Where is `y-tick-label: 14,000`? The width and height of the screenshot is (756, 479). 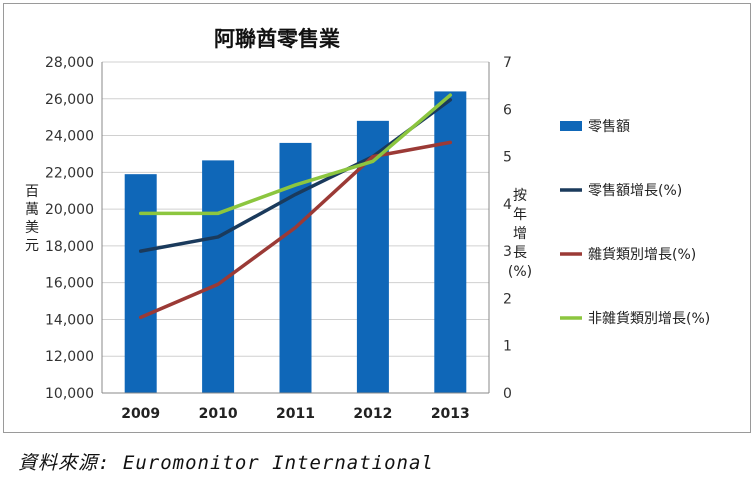
y-tick-label: 14,000 is located at coordinates (69, 320).